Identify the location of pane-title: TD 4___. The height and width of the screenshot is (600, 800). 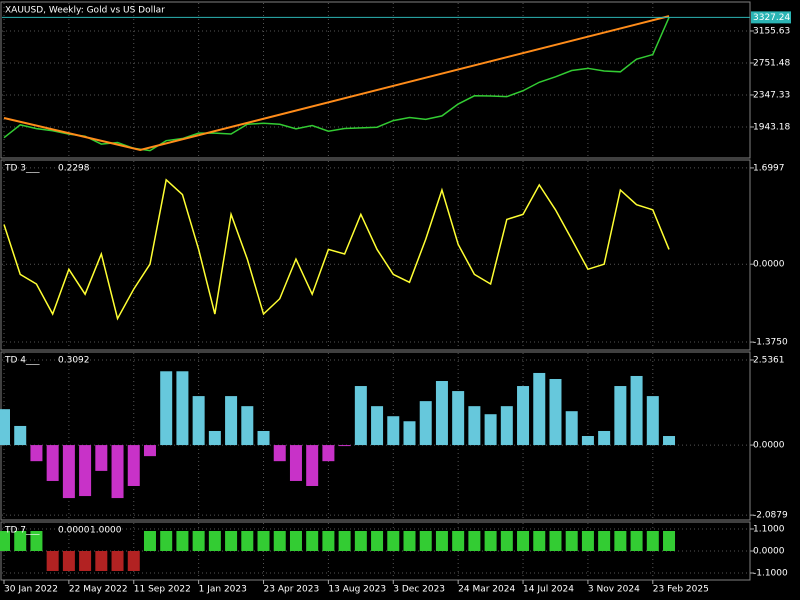
(22, 361).